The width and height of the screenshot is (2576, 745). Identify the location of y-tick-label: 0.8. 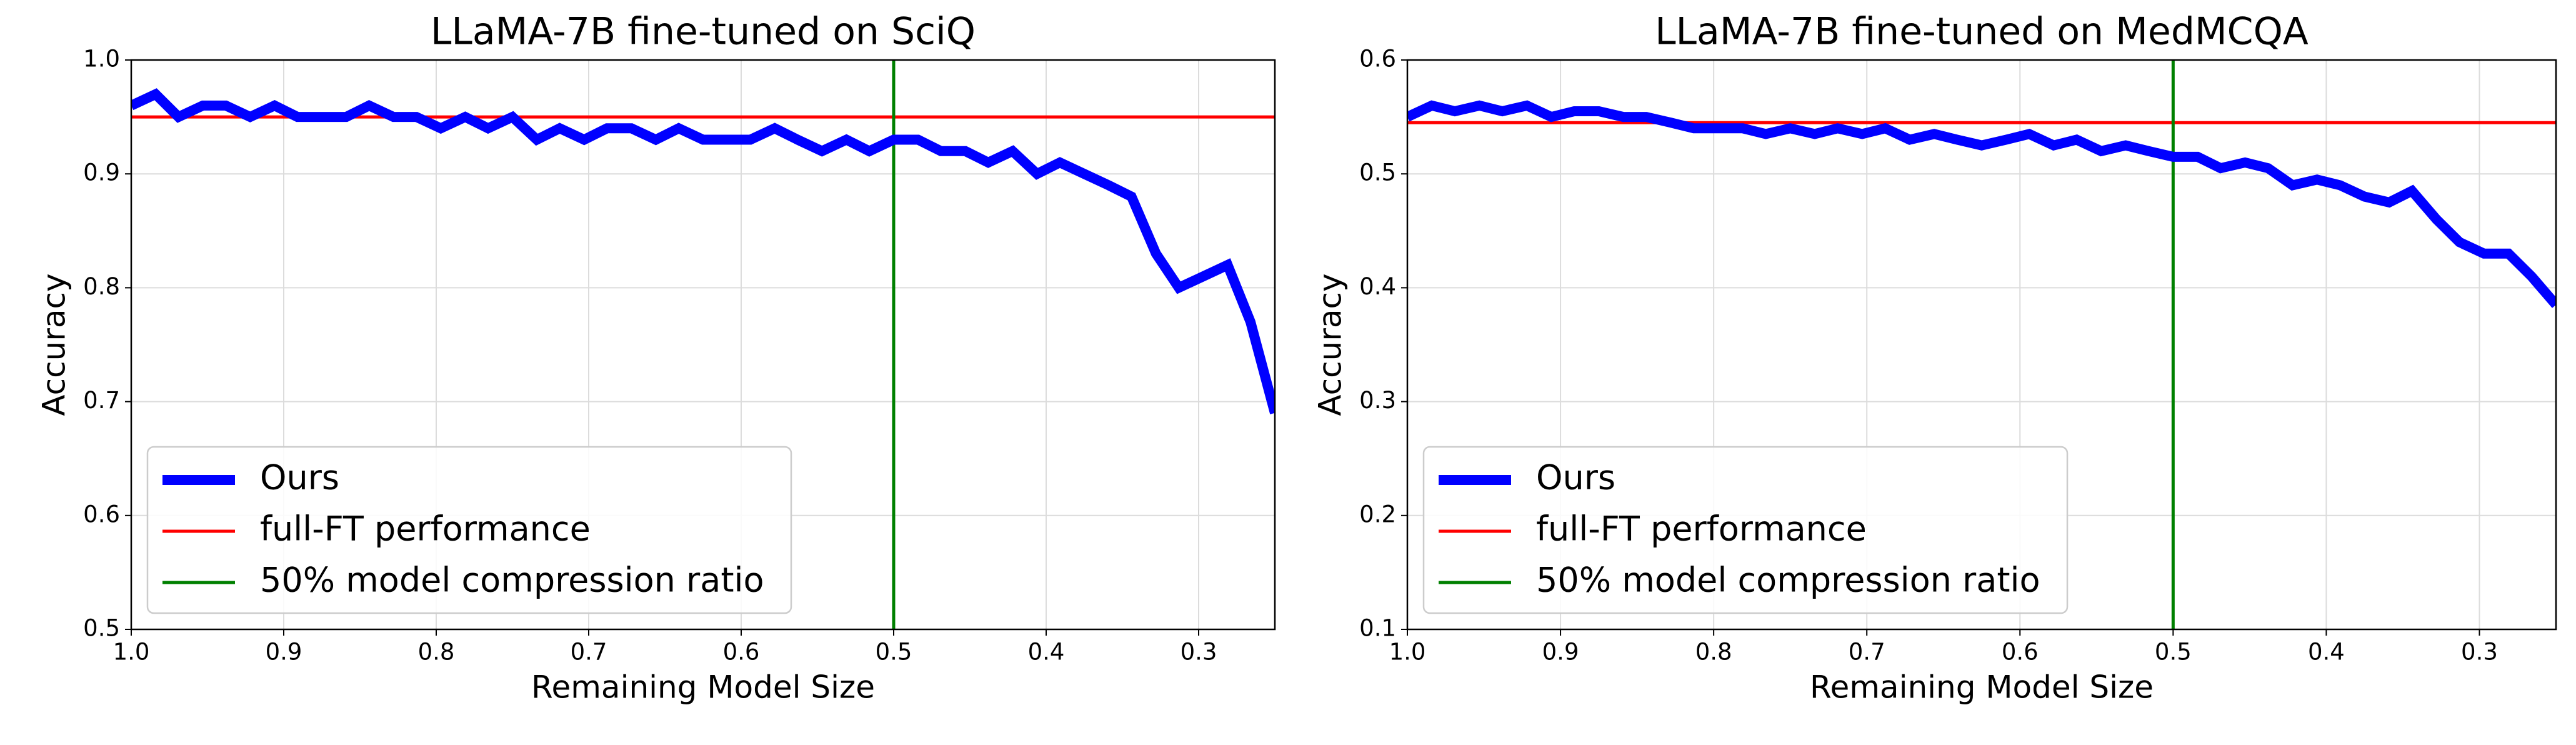
(101, 286).